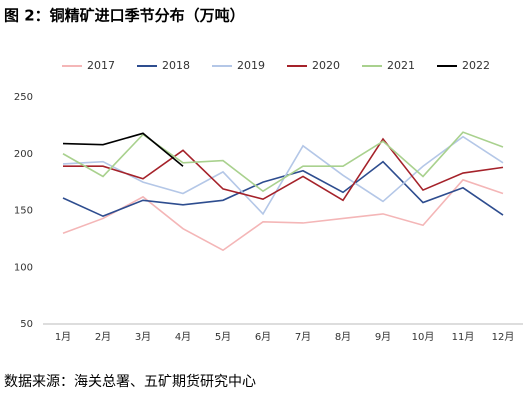 Image resolution: width=531 pixels, height=403 pixels. I want to click on x-tick-label: 9月, so click(383, 337).